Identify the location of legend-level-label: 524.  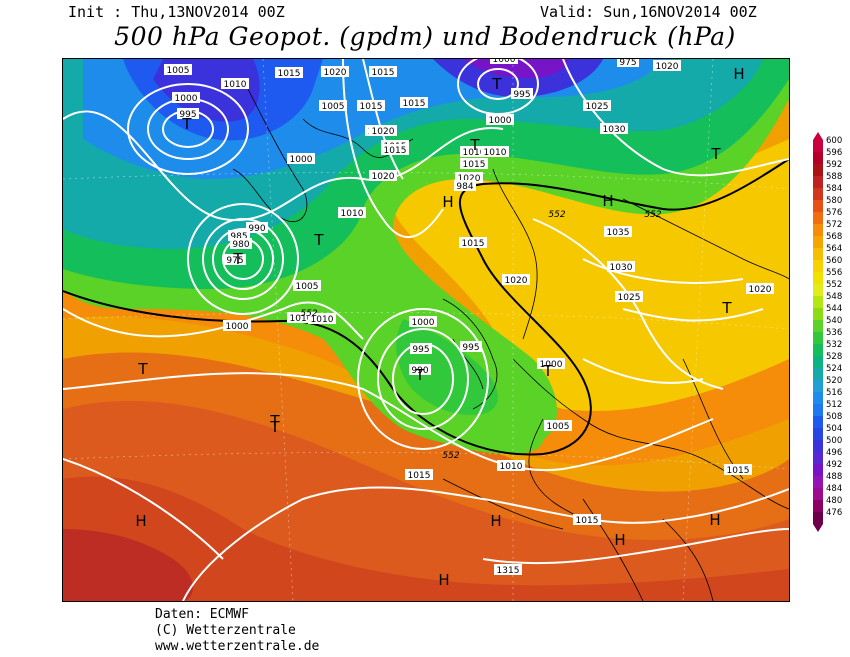
(834, 369).